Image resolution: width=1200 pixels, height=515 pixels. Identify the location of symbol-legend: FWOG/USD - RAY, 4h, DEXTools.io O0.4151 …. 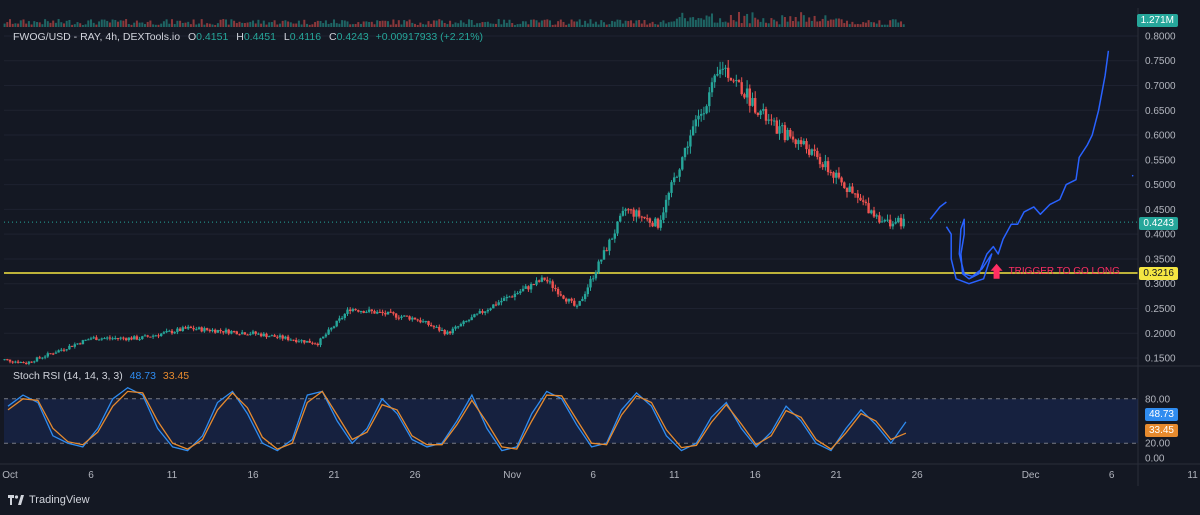
(248, 37).